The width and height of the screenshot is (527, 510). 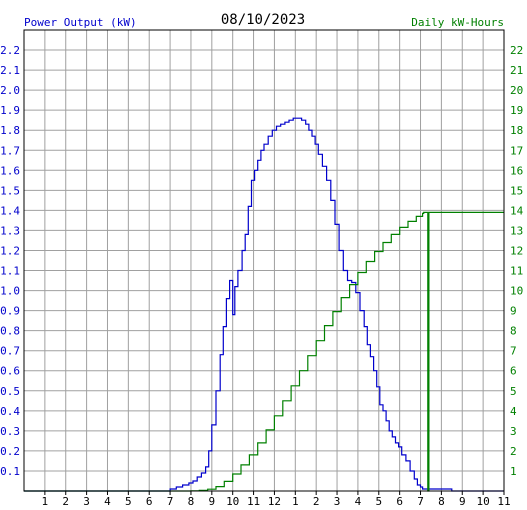 What do you see at coordinates (10, 431) in the screenshot?
I see `y-left-tick-label: 0.3` at bounding box center [10, 431].